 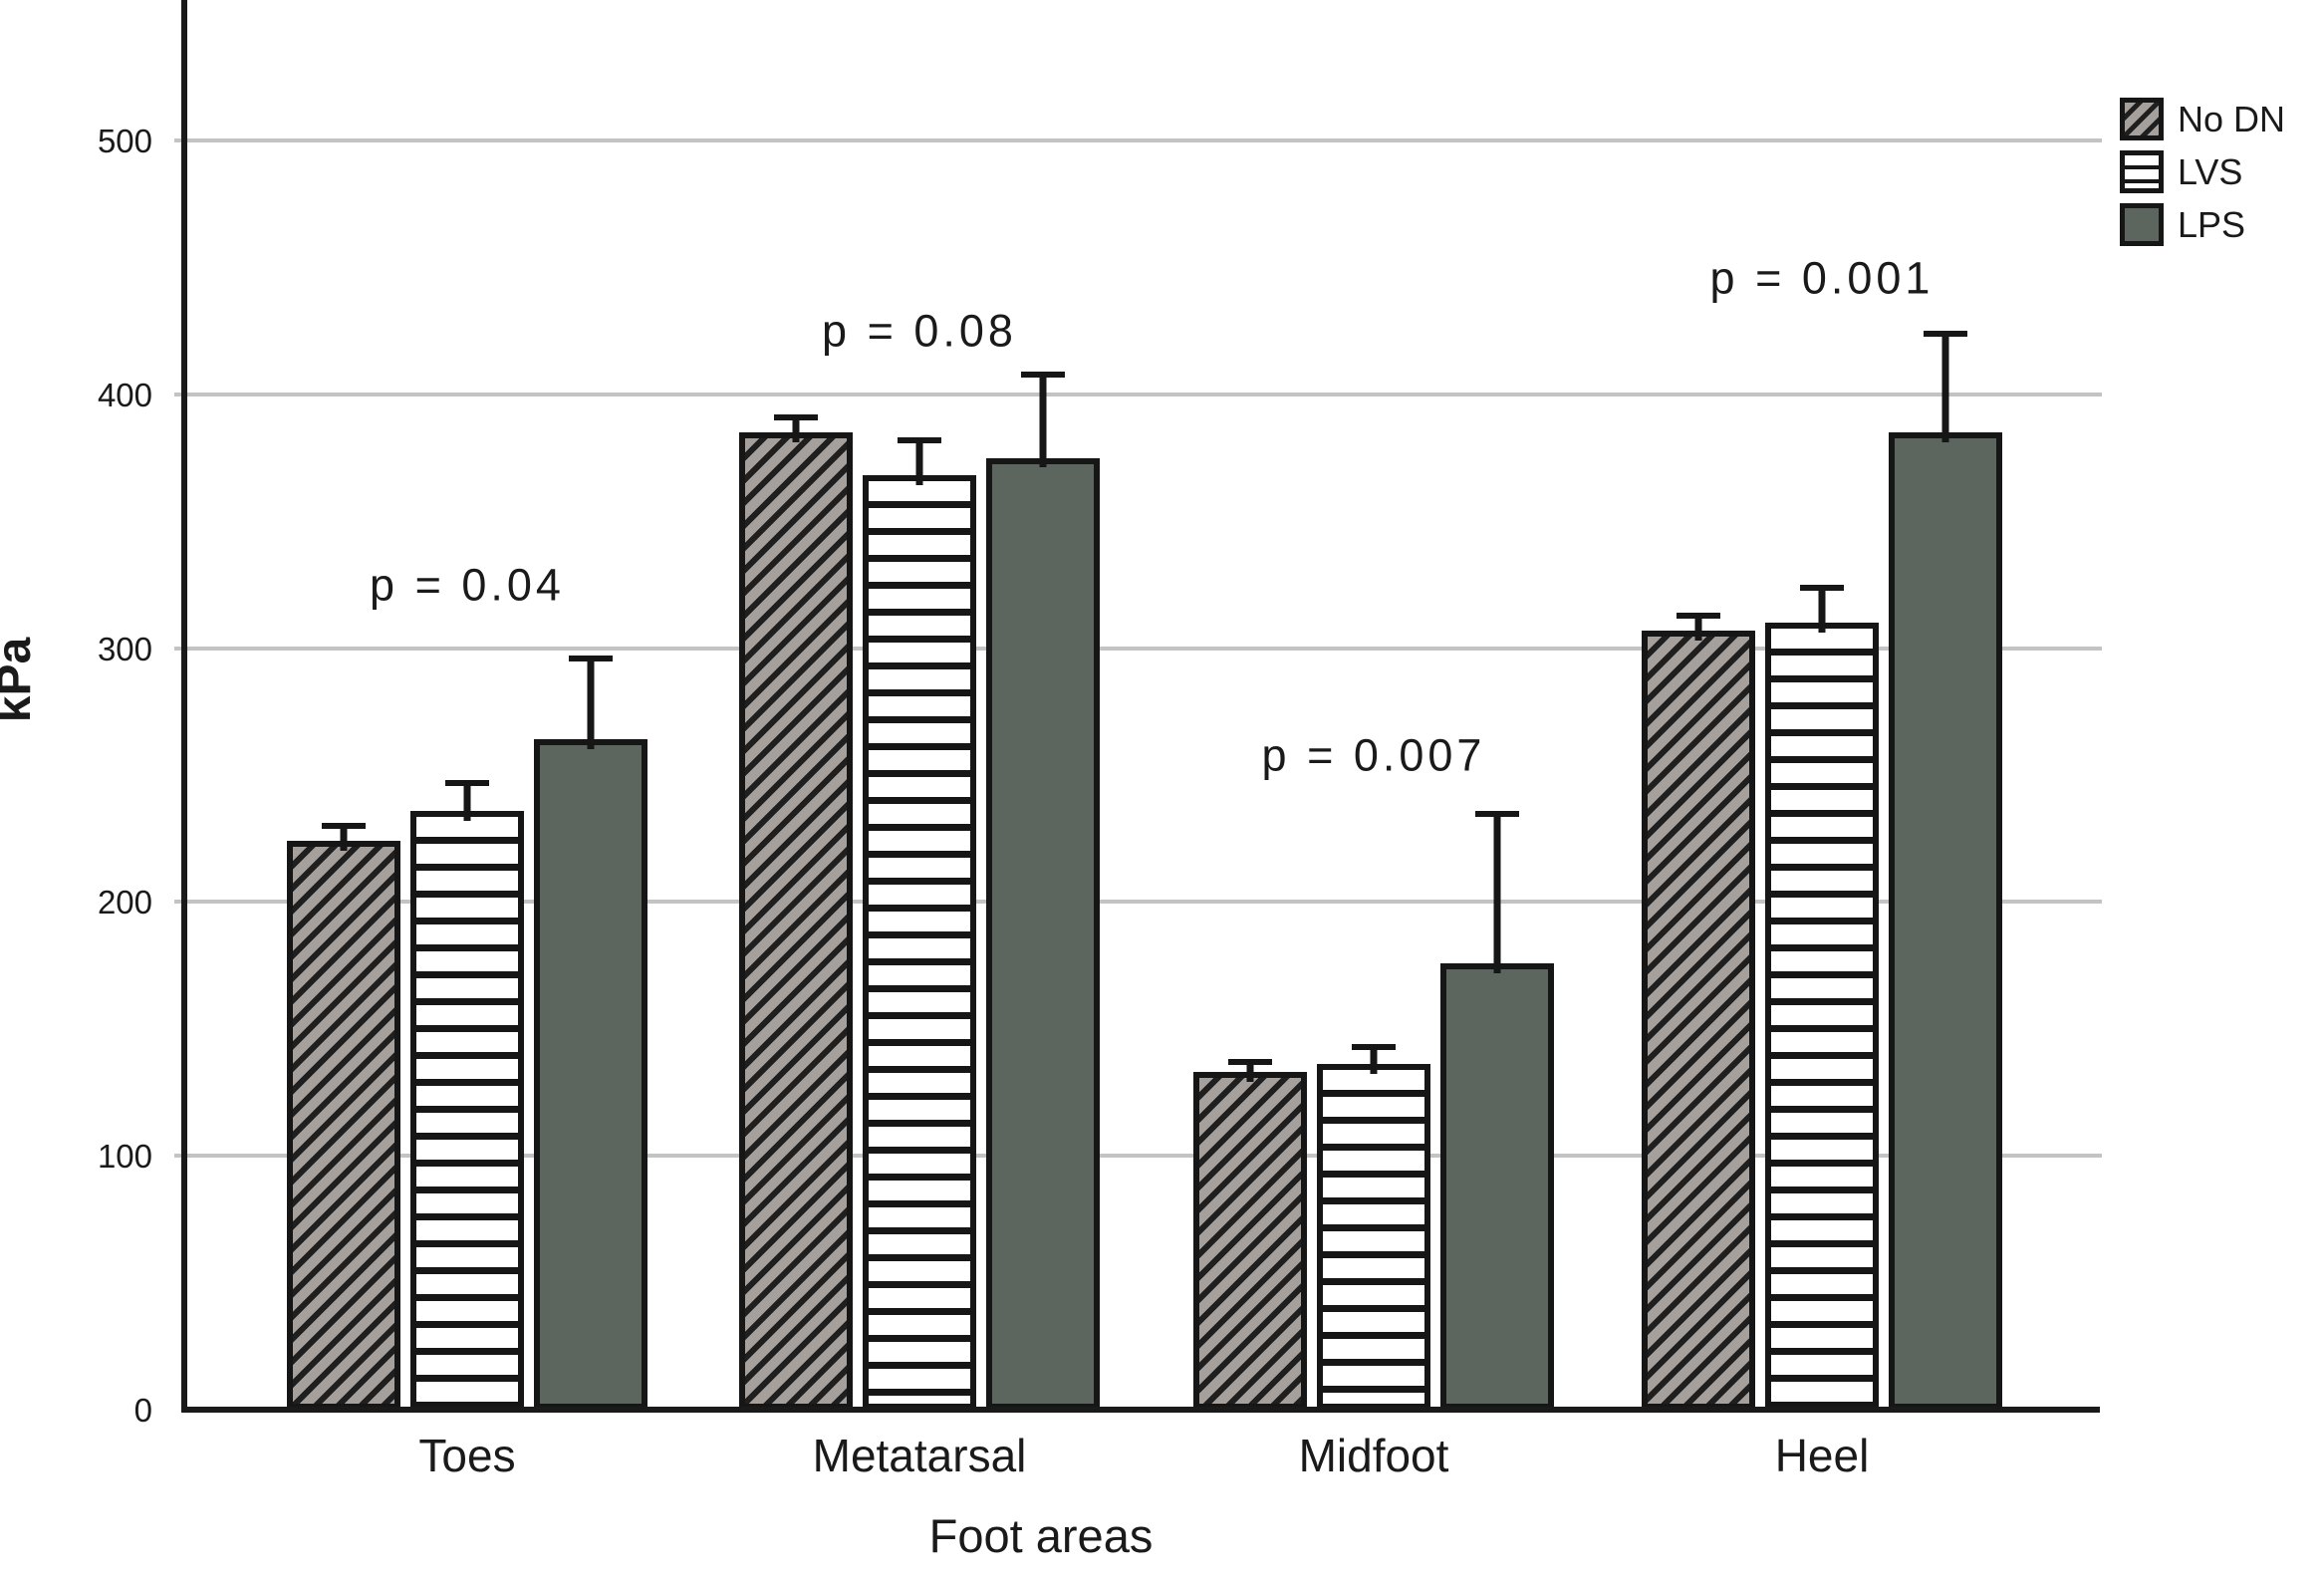 I want to click on legend: No DN LVS LPS, so click(x=2202, y=177).